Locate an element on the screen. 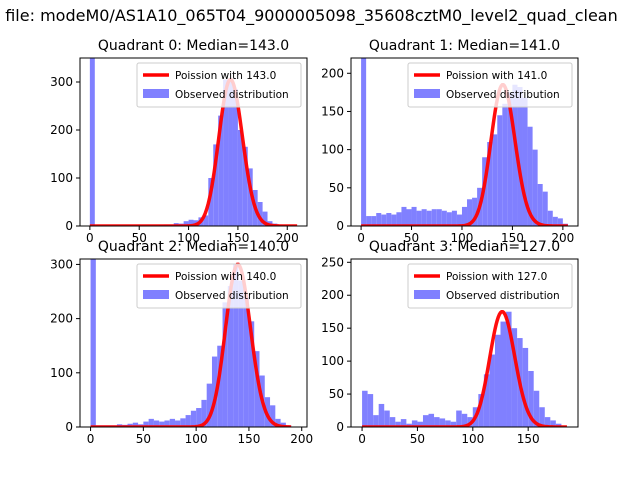 This screenshot has height=480, width=640. y-tick-label: 200 is located at coordinates (61, 130).